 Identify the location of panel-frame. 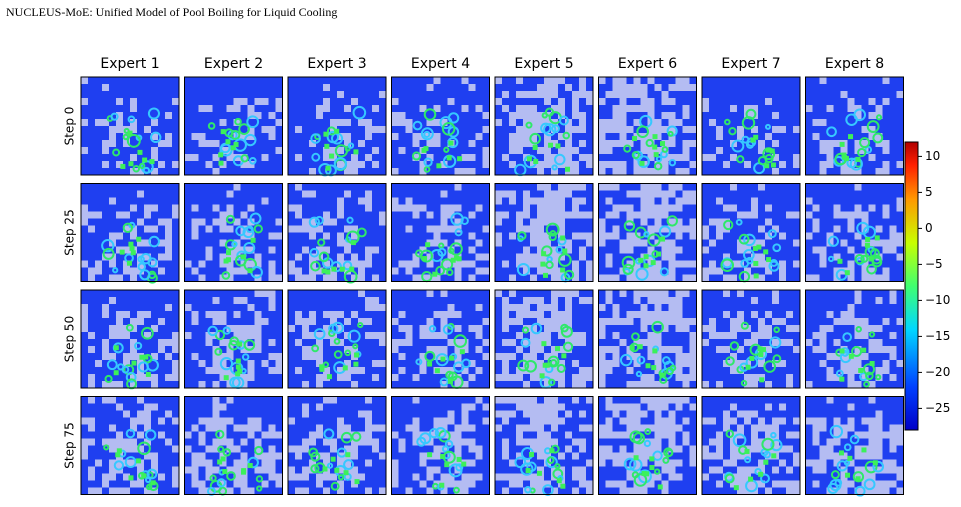
(337, 232).